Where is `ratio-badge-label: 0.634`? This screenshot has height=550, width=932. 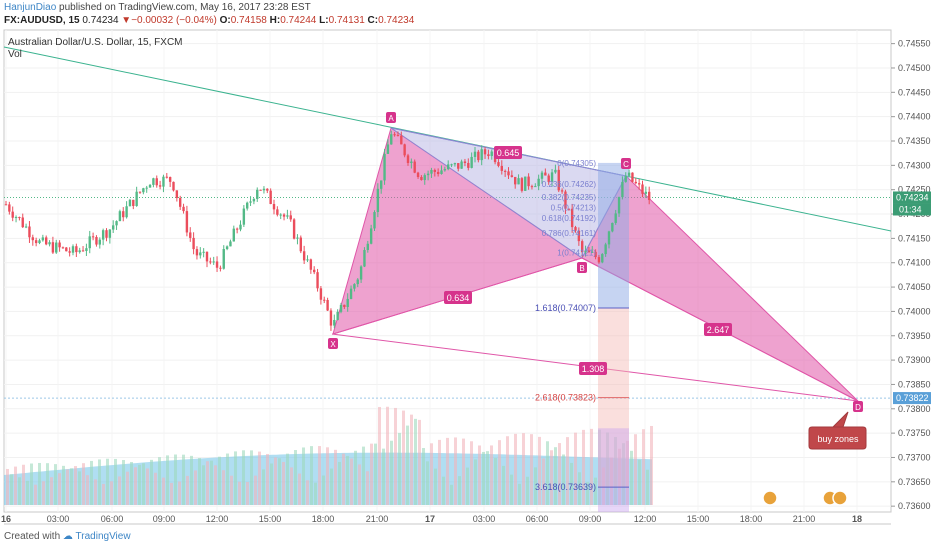 ratio-badge-label: 0.634 is located at coordinates (458, 298).